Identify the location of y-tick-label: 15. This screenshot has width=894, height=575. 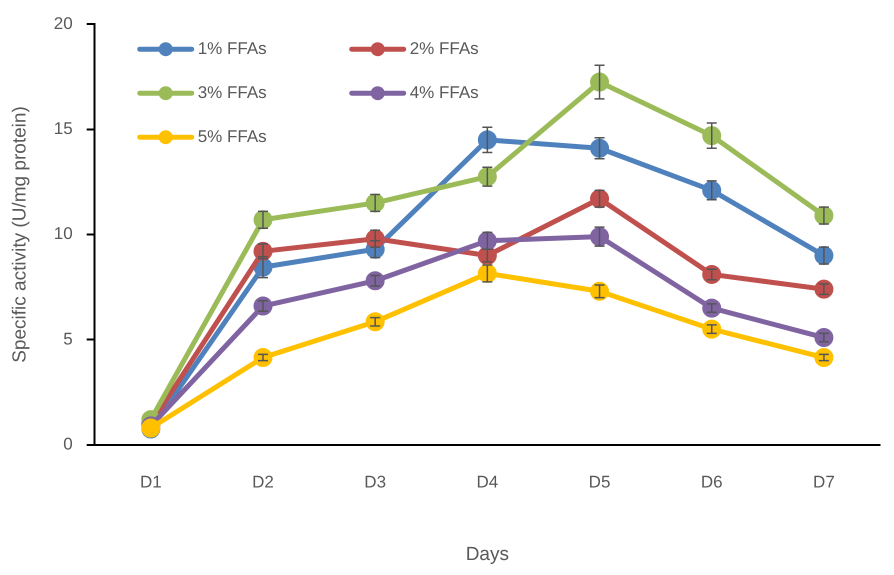
(63, 128).